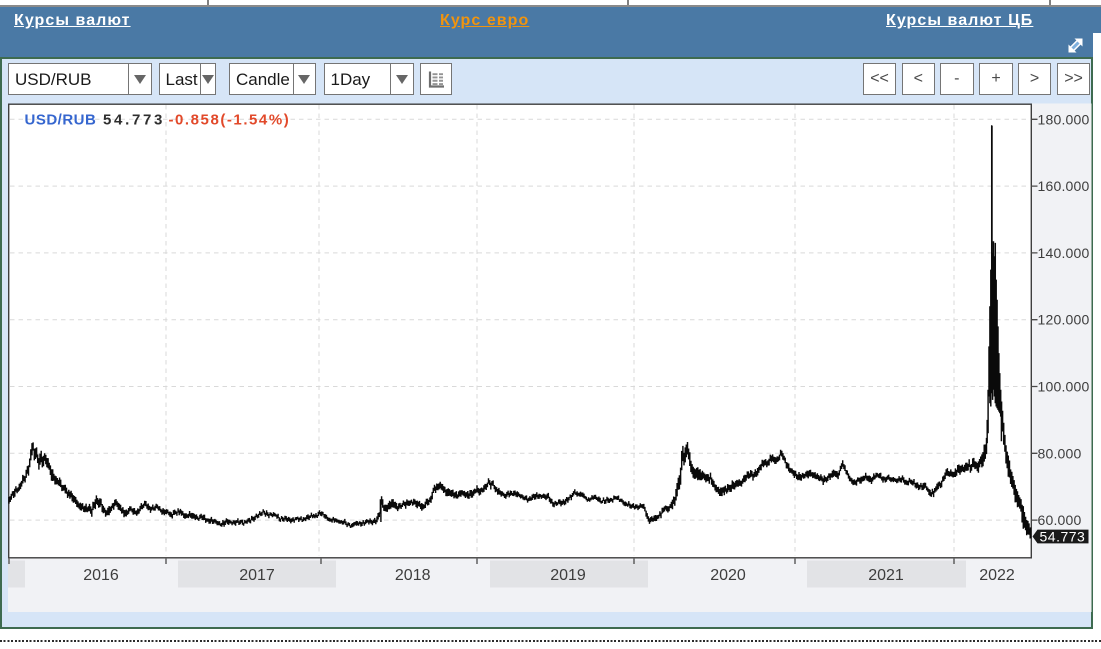 The width and height of the screenshot is (1101, 649). Describe the element at coordinates (257, 575) in the screenshot. I see `svg-text: 2017` at that location.